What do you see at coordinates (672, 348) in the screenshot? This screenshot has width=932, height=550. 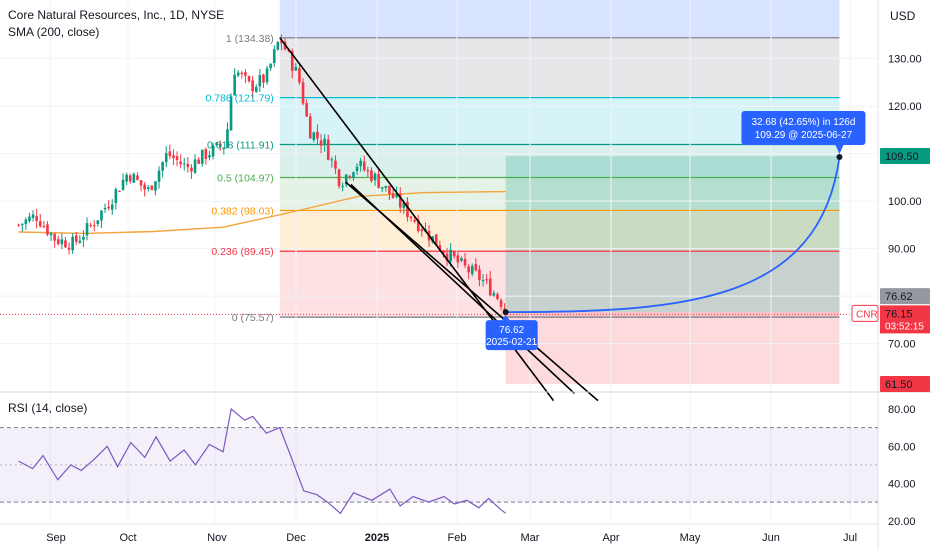 I see `stop-zone` at bounding box center [672, 348].